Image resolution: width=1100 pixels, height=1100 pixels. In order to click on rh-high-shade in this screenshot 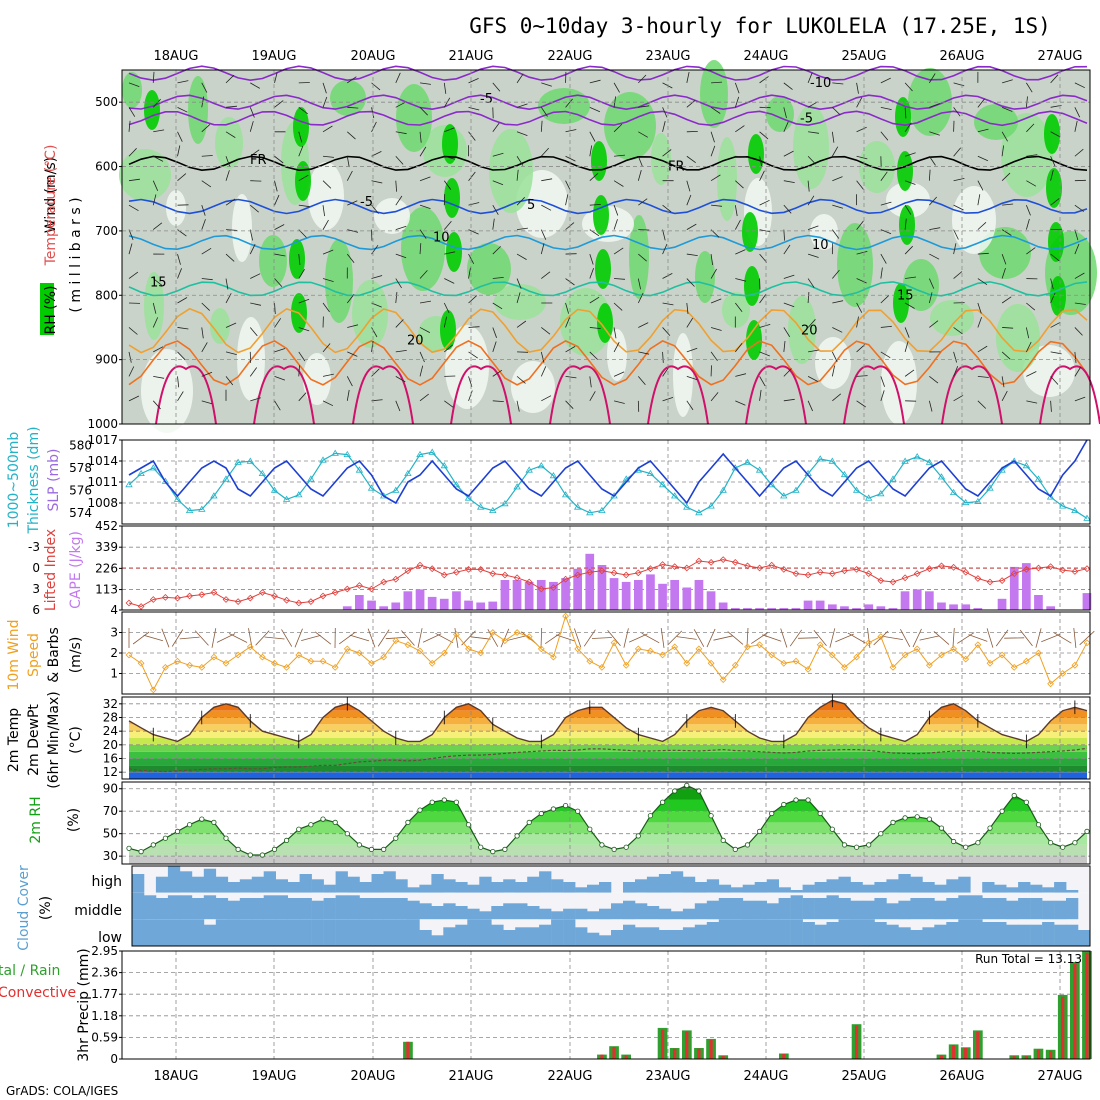, I will do `click(1054, 188)`.